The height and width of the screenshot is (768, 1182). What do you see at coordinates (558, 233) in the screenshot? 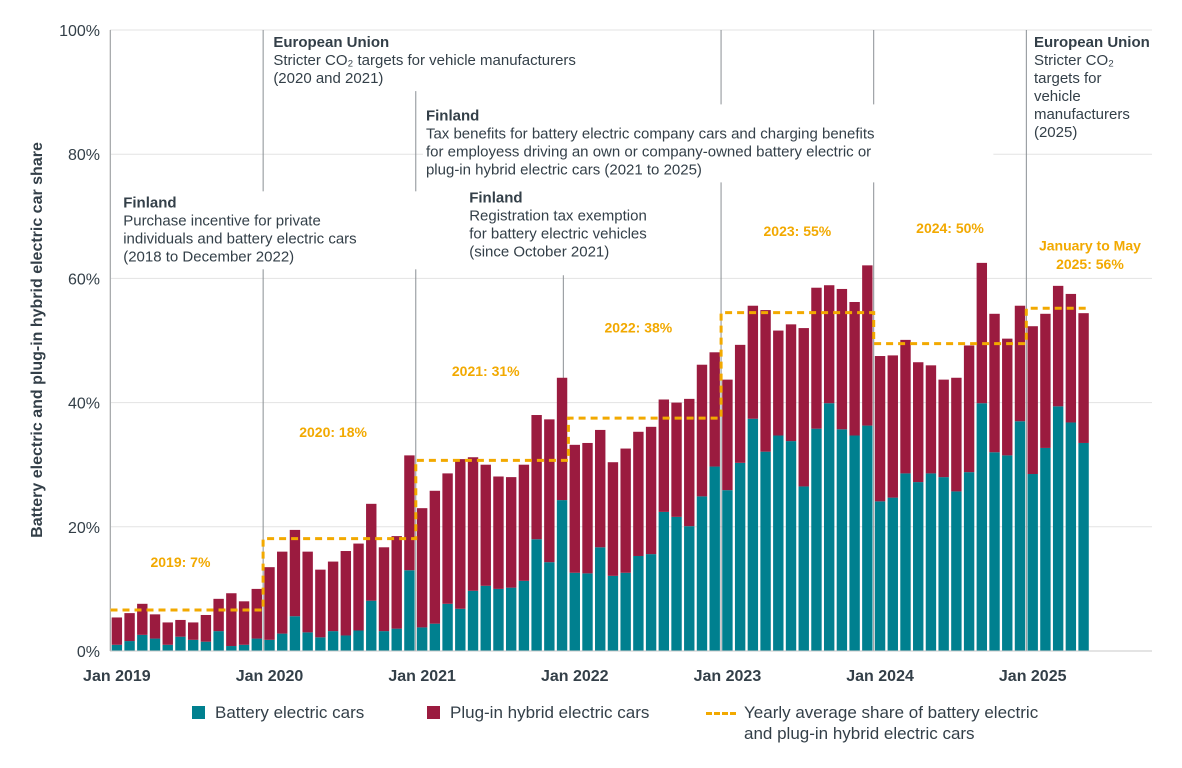
I see `annotation-text: for battery electric vehicles` at bounding box center [558, 233].